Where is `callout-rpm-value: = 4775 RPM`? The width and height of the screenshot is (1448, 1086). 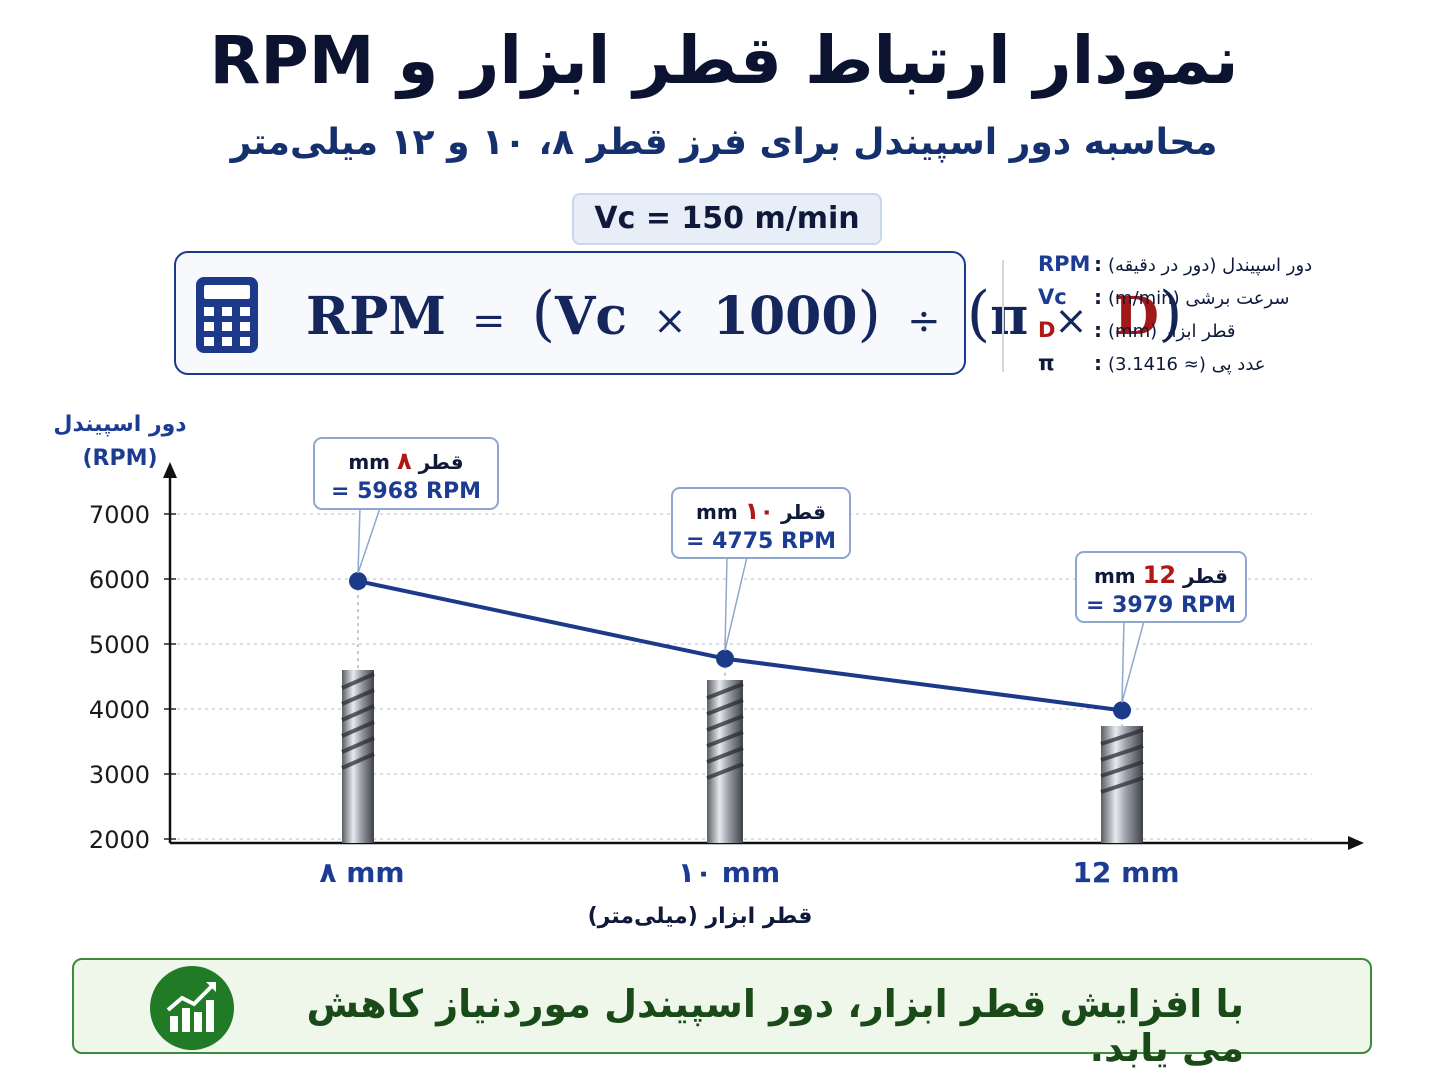 callout-rpm-value: = 4775 RPM is located at coordinates (761, 541).